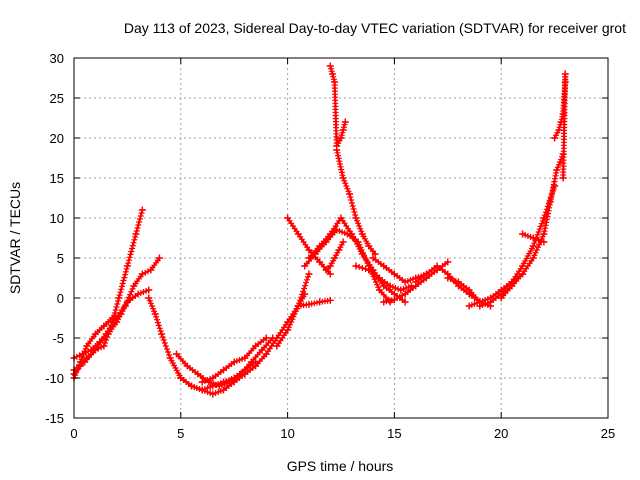 The width and height of the screenshot is (640, 480). What do you see at coordinates (15, 238) in the screenshot?
I see `y-axis-label: SDTVAR / TECUs` at bounding box center [15, 238].